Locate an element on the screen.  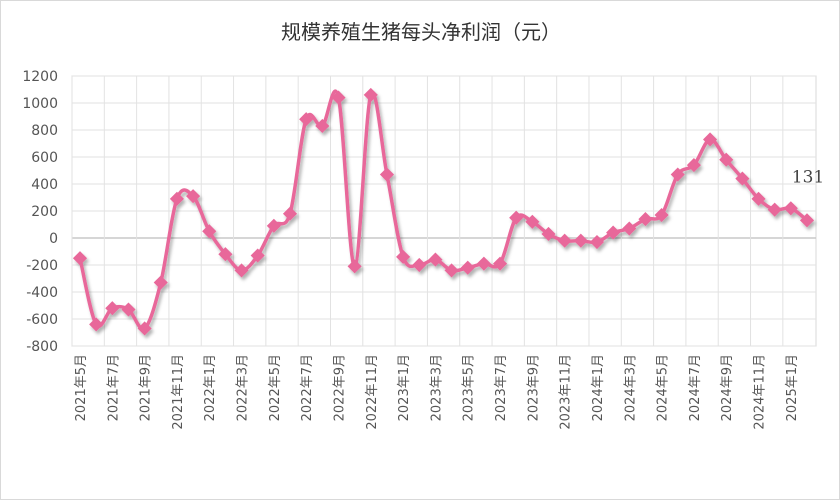
x-tick-label: 2023年11月 is located at coordinates (566, 392).